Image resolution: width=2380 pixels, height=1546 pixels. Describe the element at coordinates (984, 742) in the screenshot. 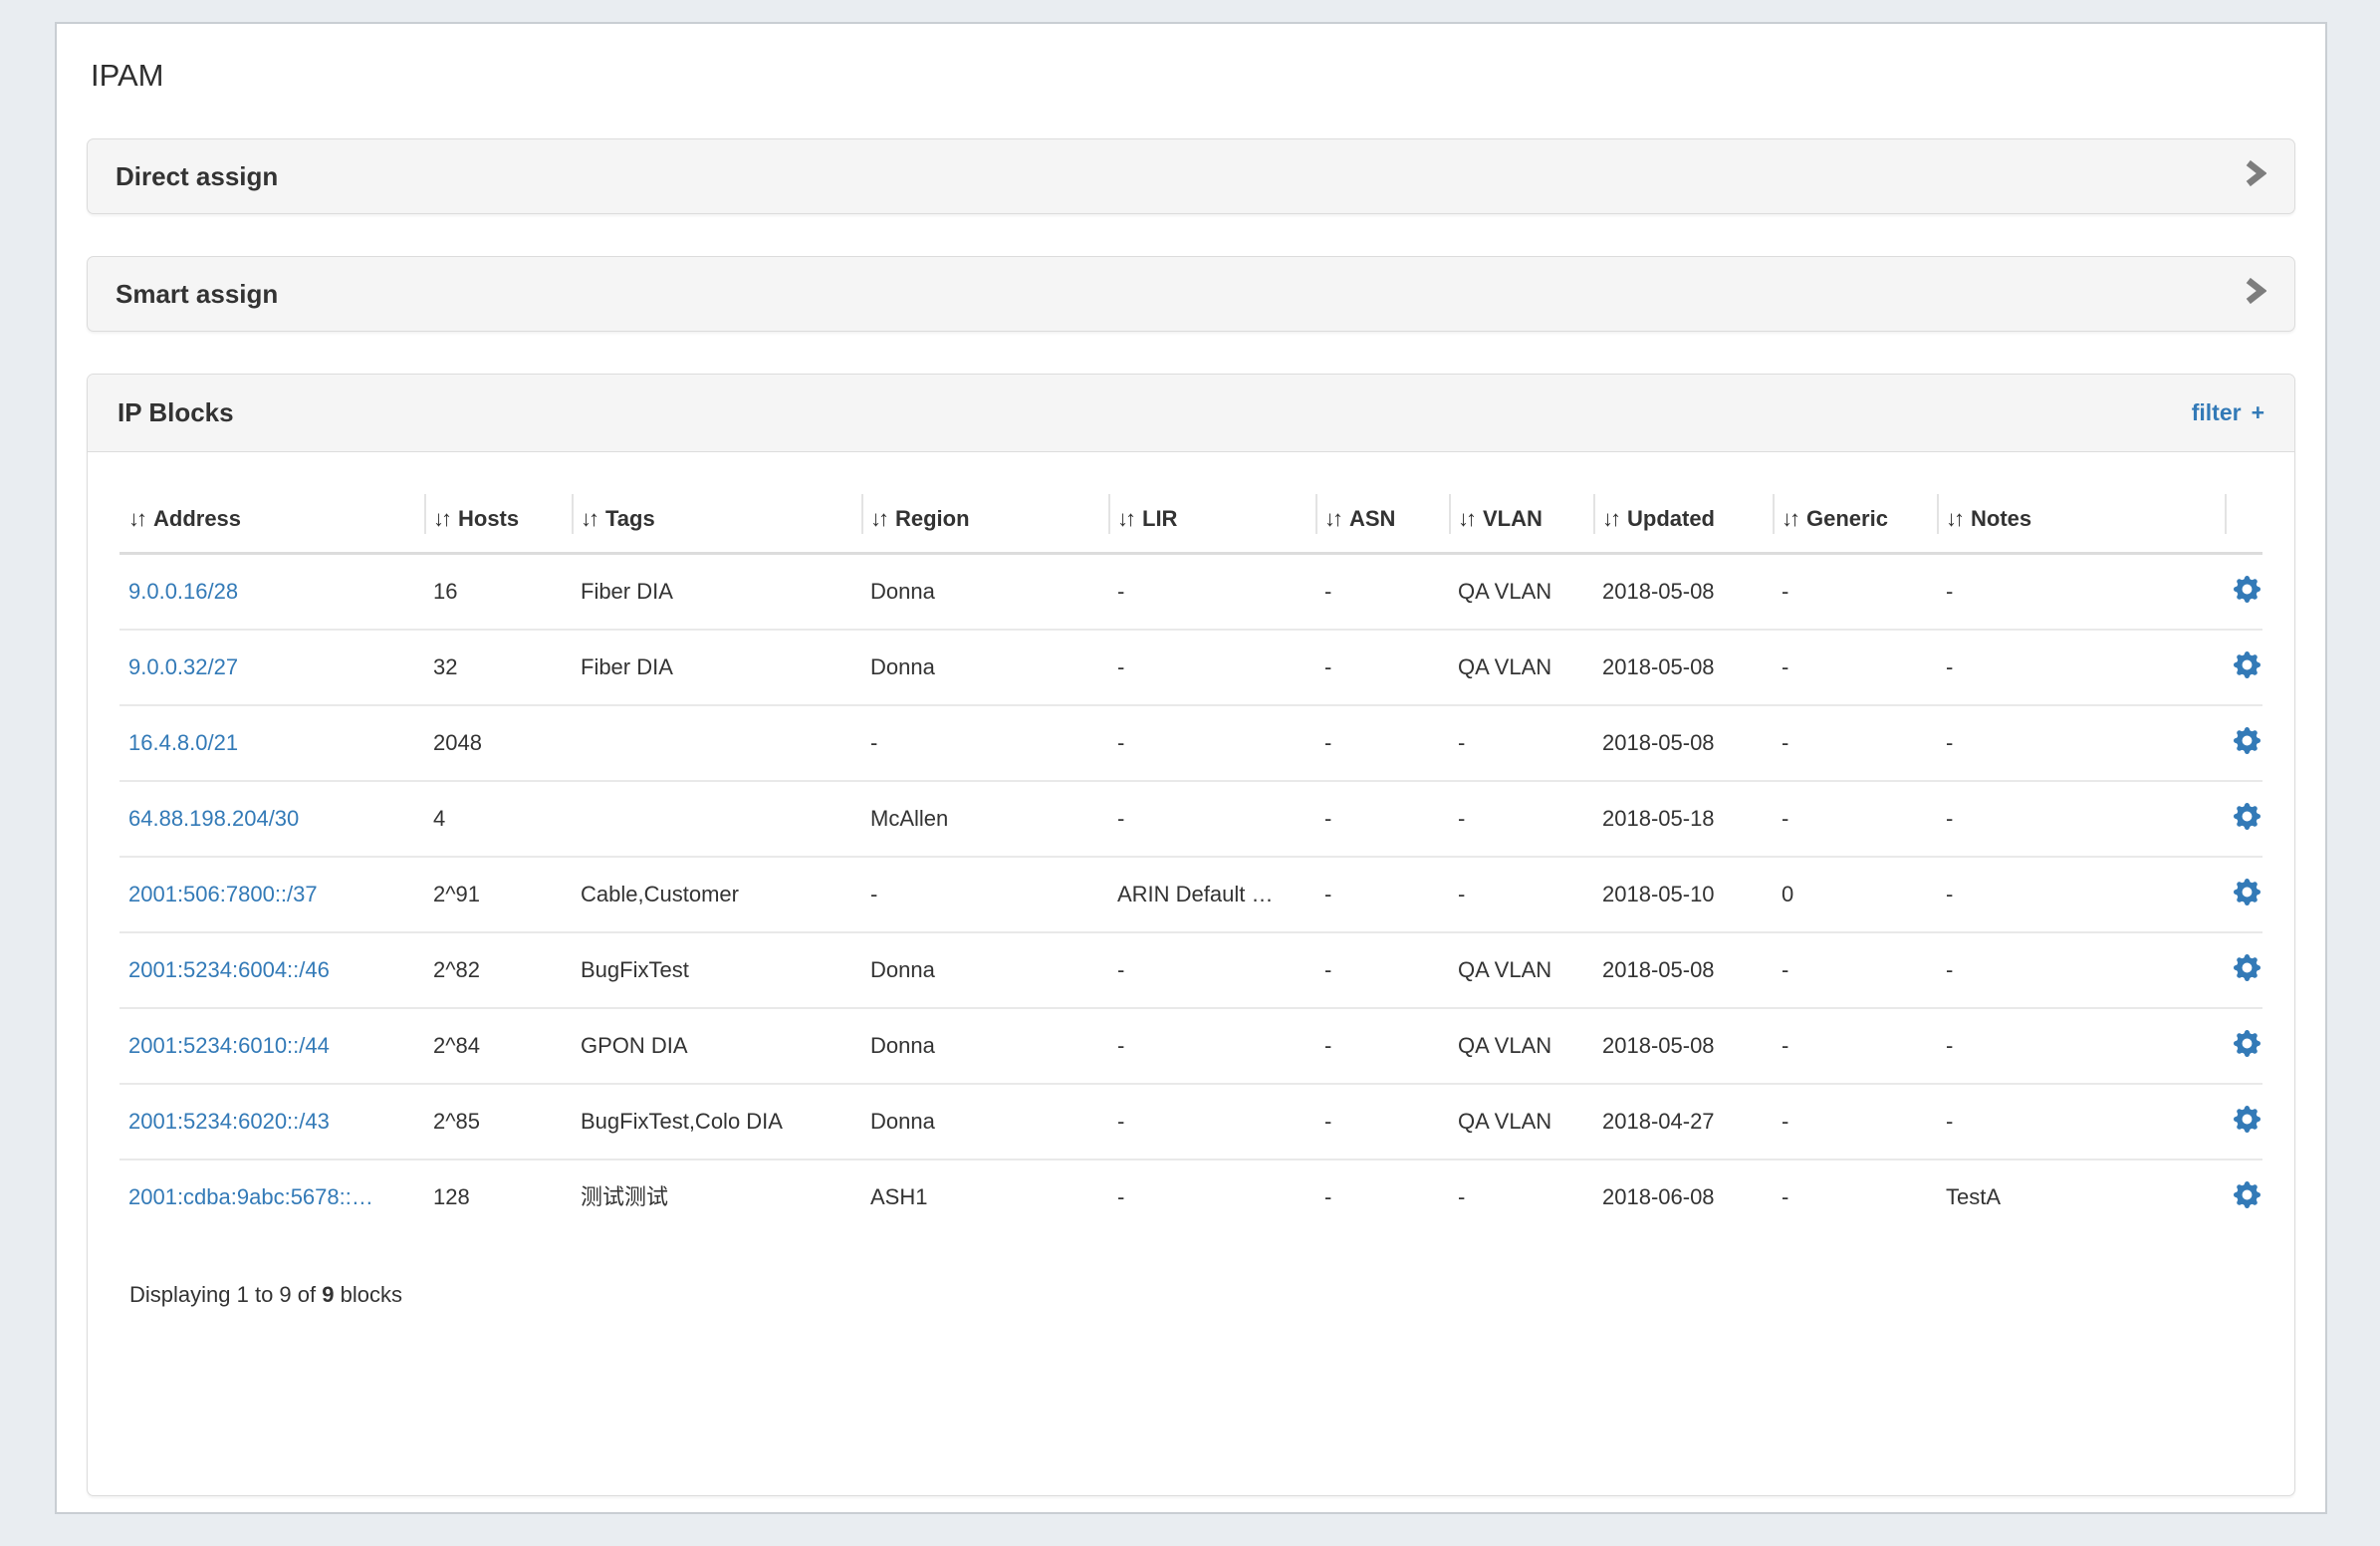

I see `region-cell: -` at that location.